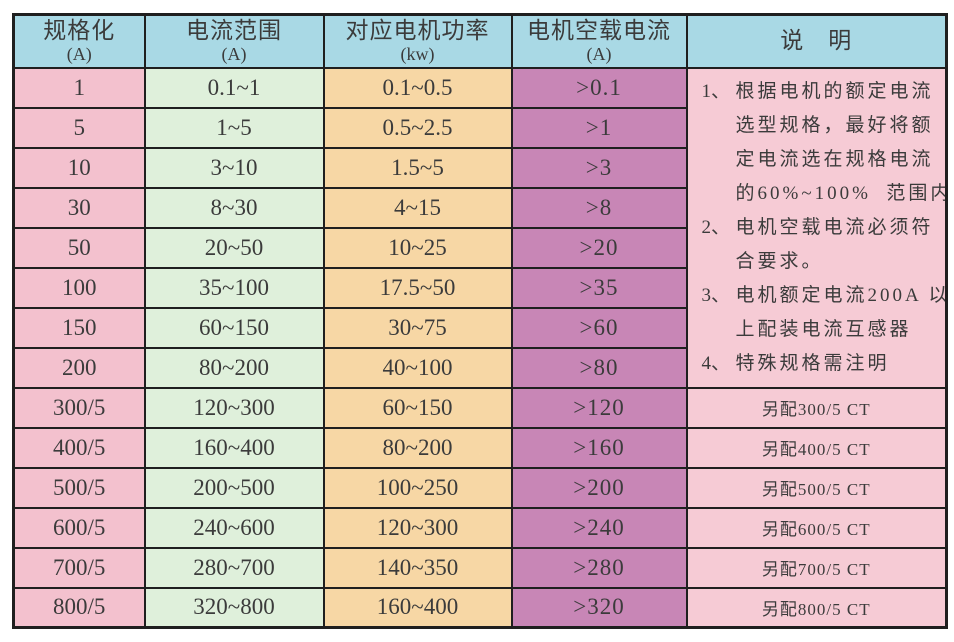 The image size is (954, 642). What do you see at coordinates (234, 127) in the screenshot?
I see `range-cell: 1~5` at bounding box center [234, 127].